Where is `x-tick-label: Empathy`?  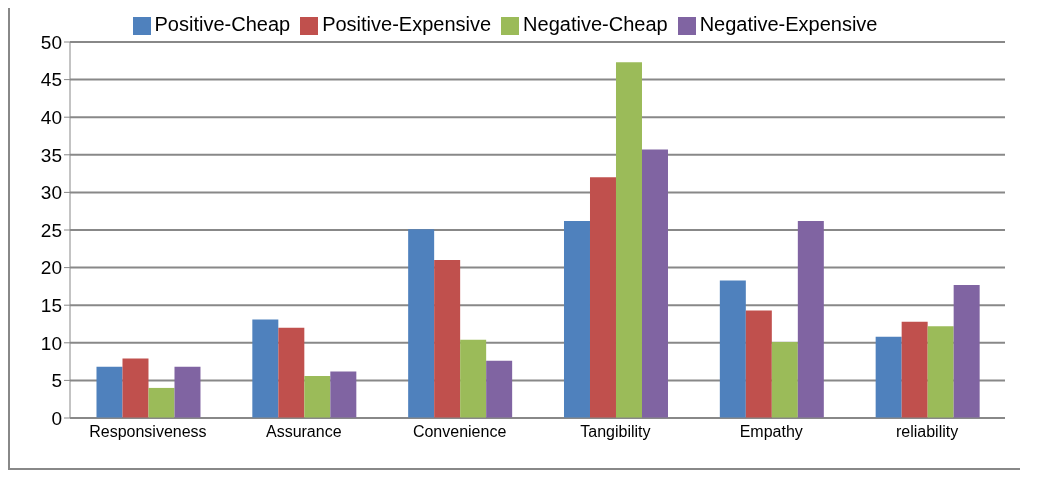
x-tick-label: Empathy is located at coordinates (771, 432).